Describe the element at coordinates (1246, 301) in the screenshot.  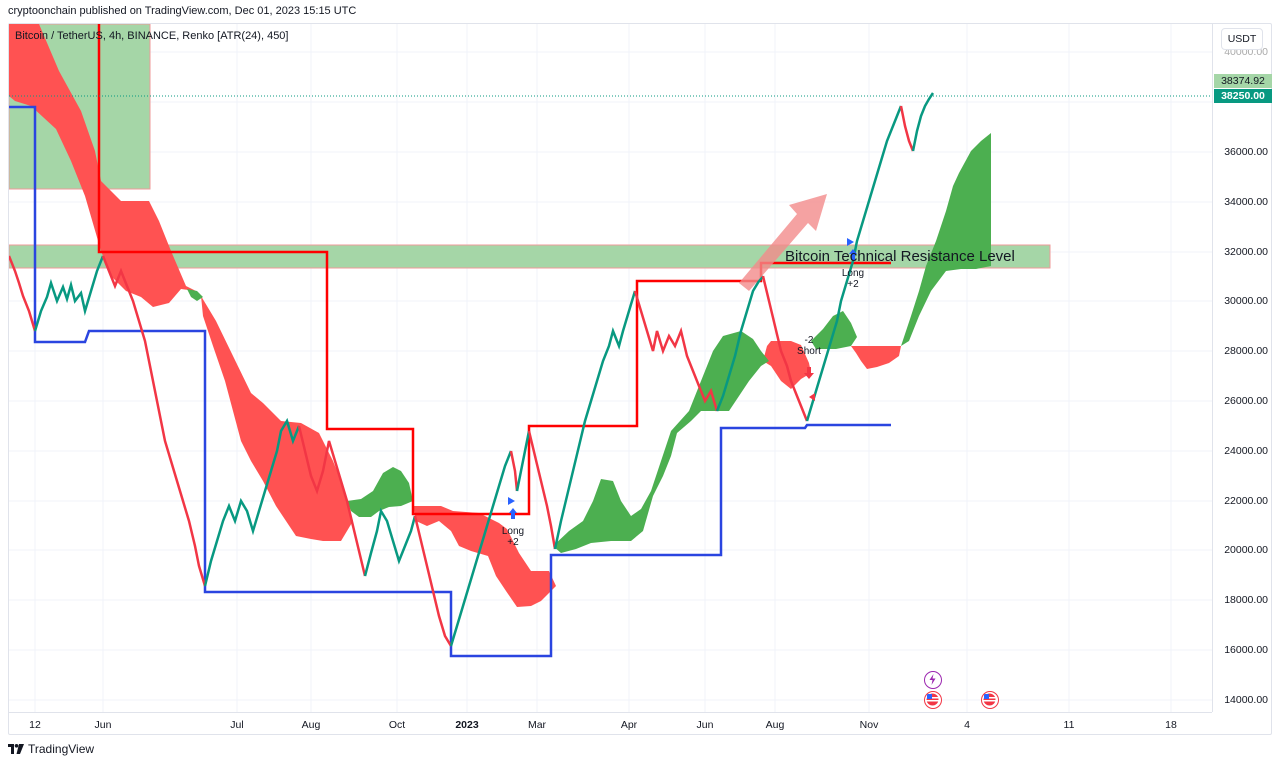
I see `price-label: 30000.00` at that location.